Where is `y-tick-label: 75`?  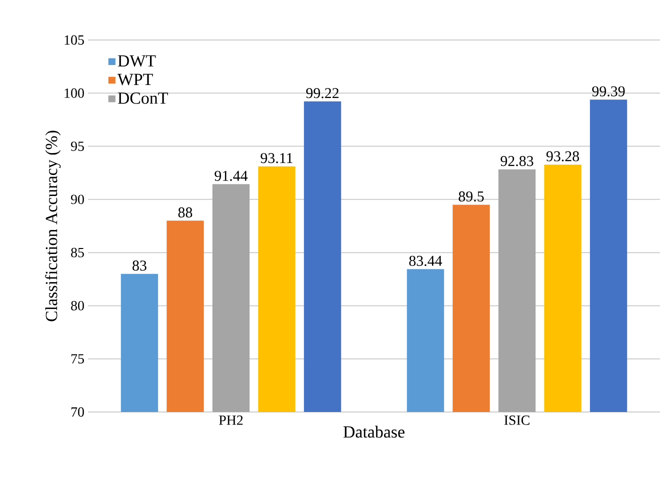
y-tick-label: 75 is located at coordinates (77, 359).